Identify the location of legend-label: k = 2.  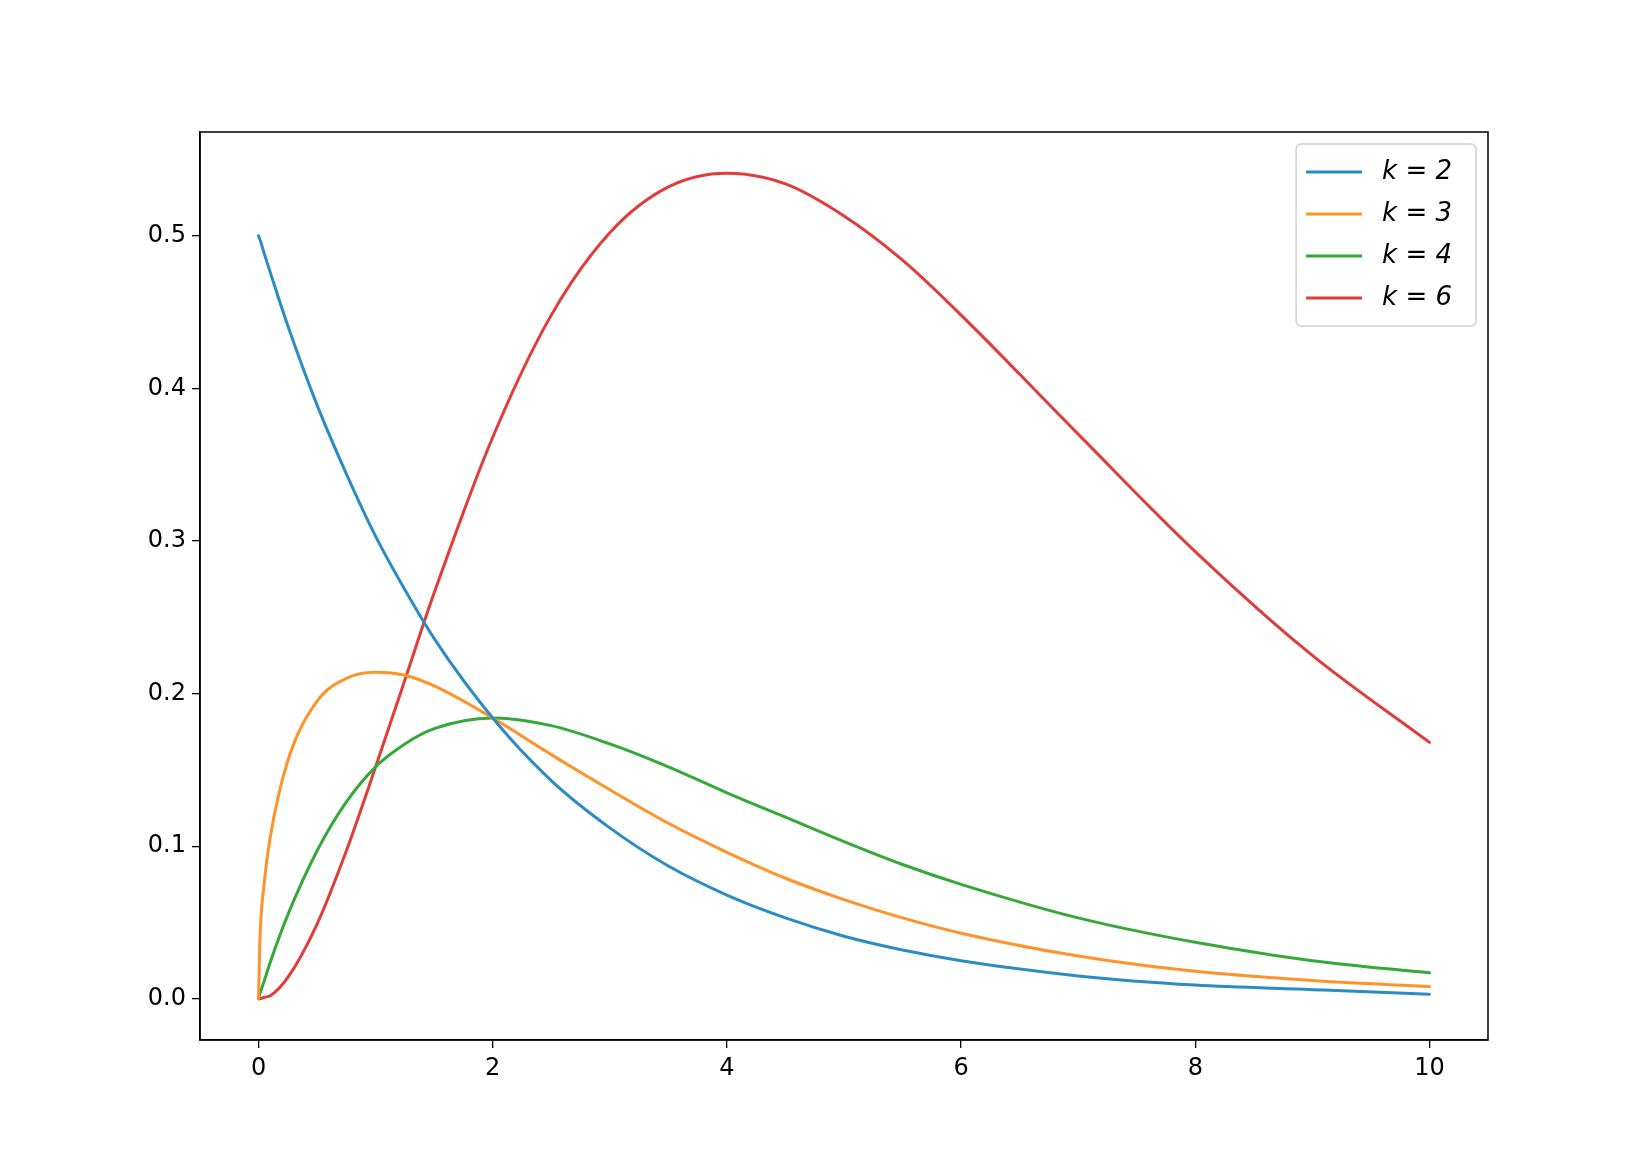
(1417, 169).